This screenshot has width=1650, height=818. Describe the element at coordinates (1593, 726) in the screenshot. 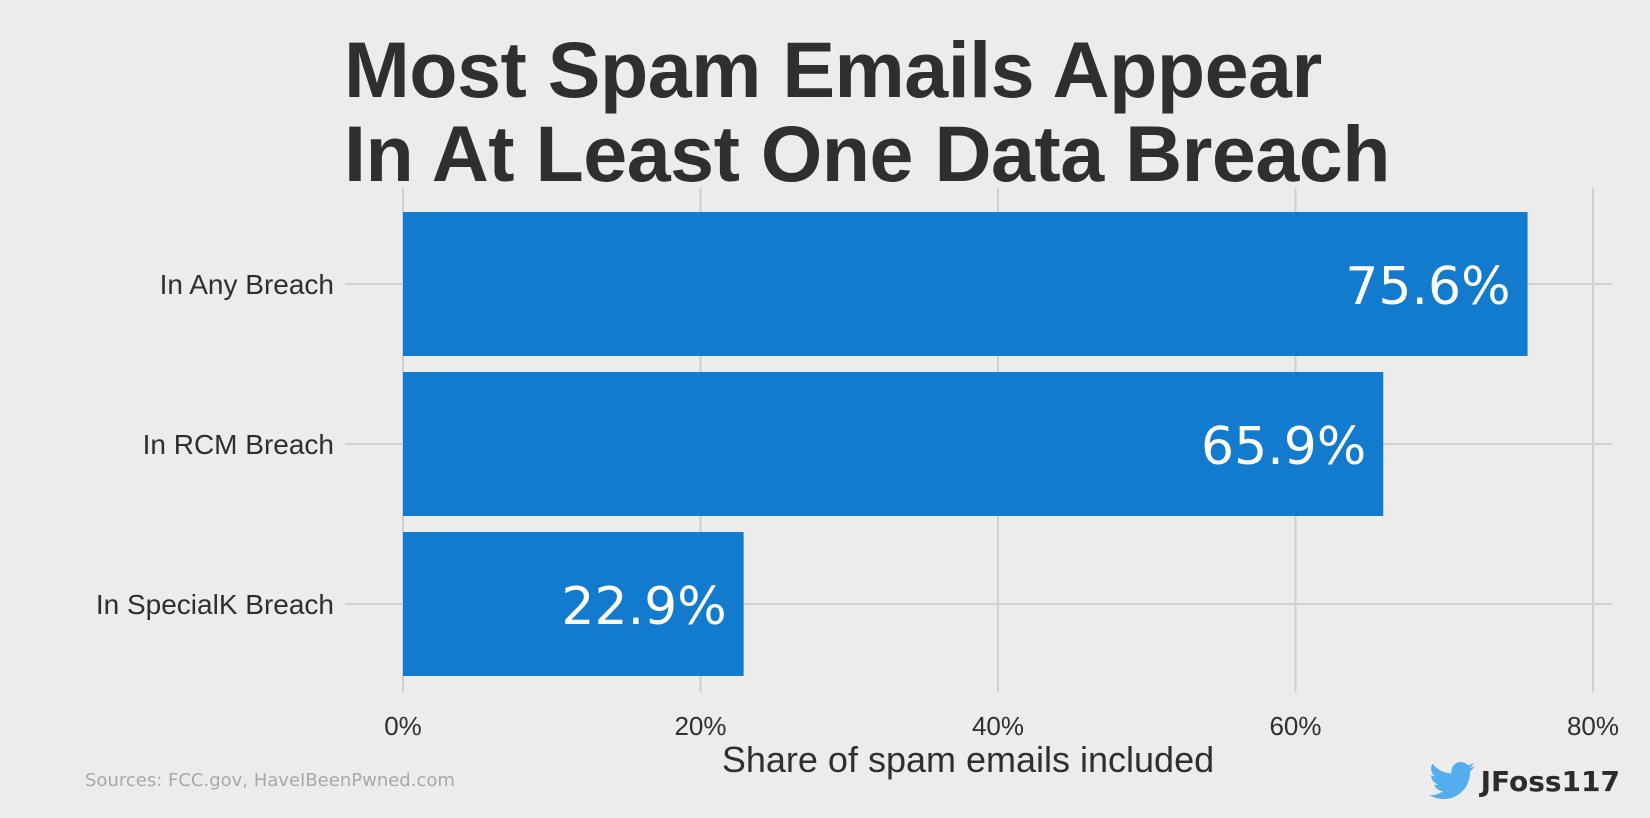

I see `x-tick-label: 80%` at that location.